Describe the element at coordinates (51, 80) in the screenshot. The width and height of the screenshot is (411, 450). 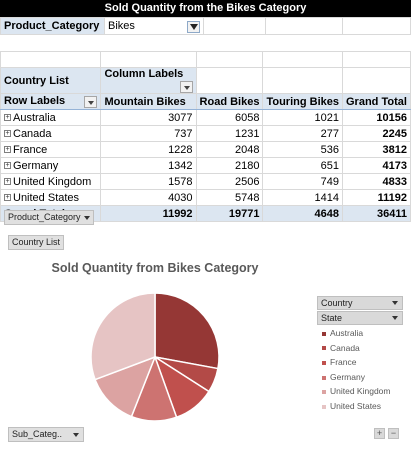
I see `country-list-header: Country List` at that location.